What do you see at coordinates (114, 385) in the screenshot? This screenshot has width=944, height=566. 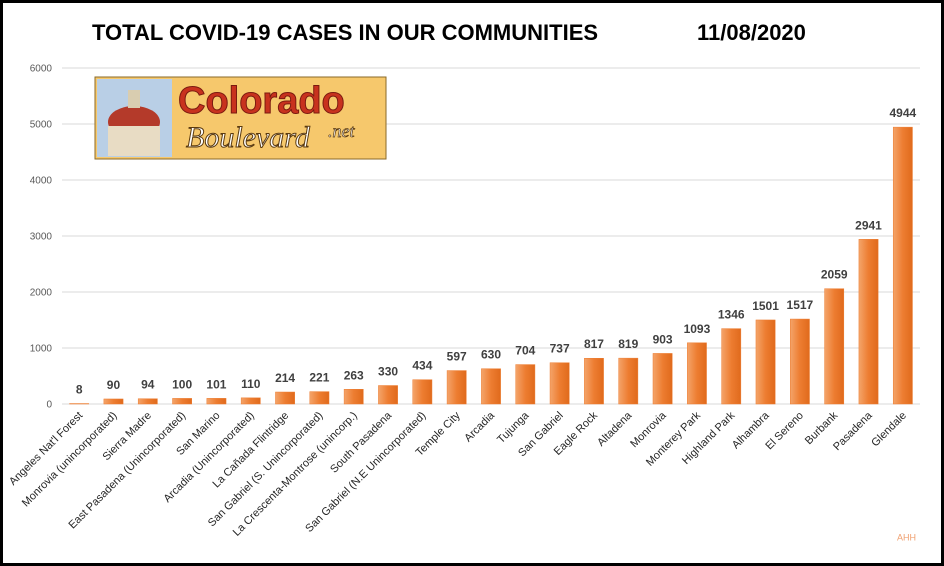 I see `value-label: 90` at bounding box center [114, 385].